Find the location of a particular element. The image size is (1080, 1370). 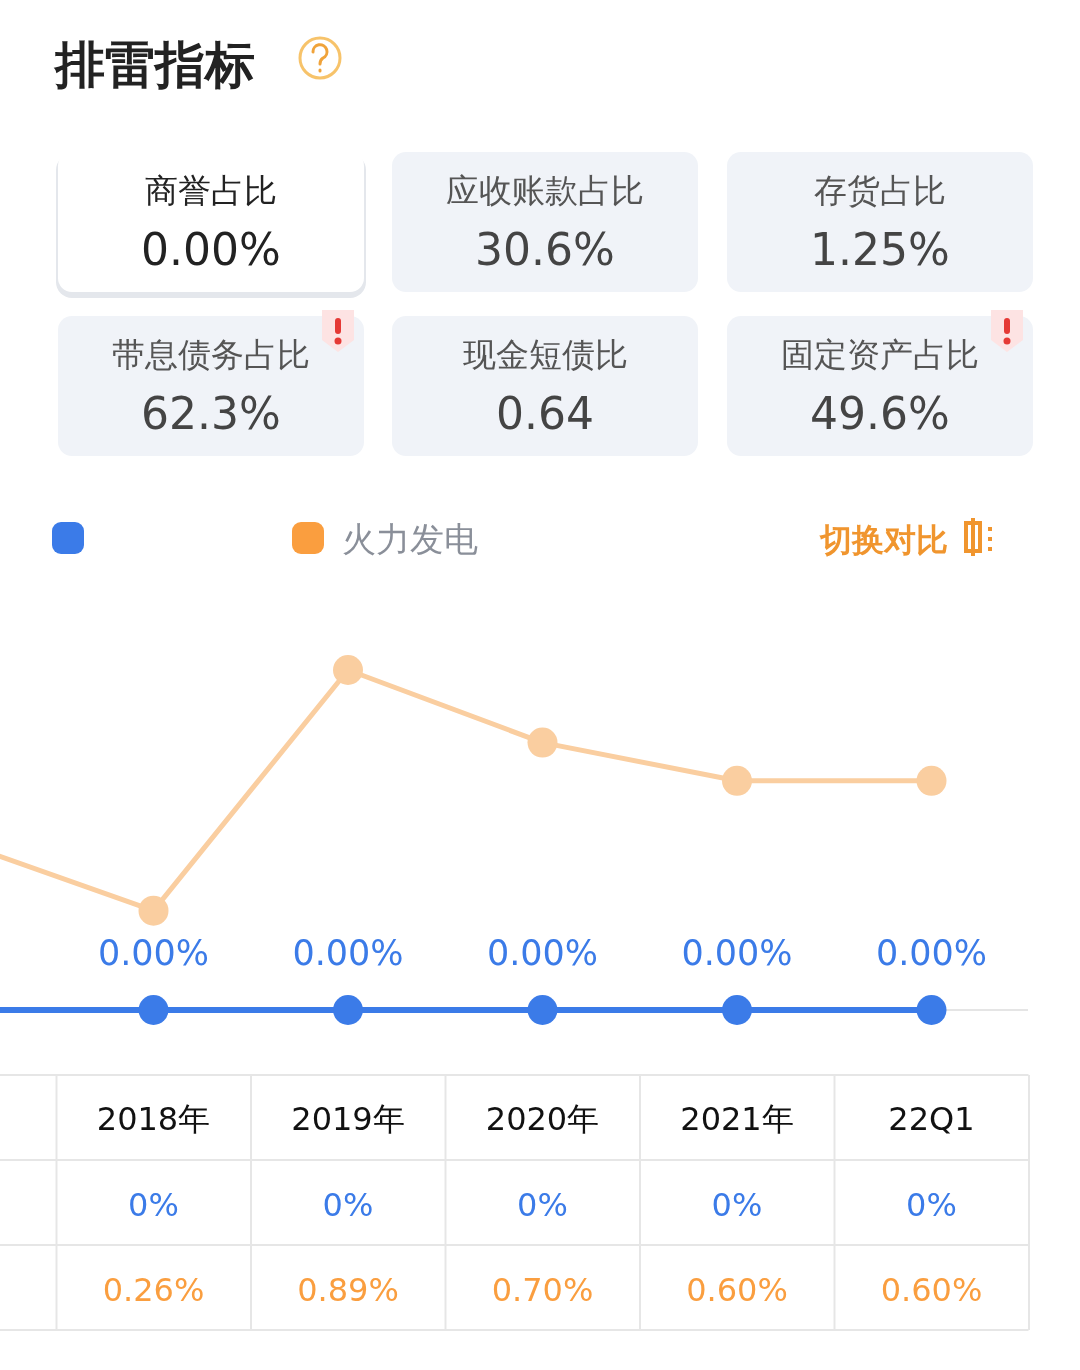

text: 0.64 is located at coordinates (545, 413).